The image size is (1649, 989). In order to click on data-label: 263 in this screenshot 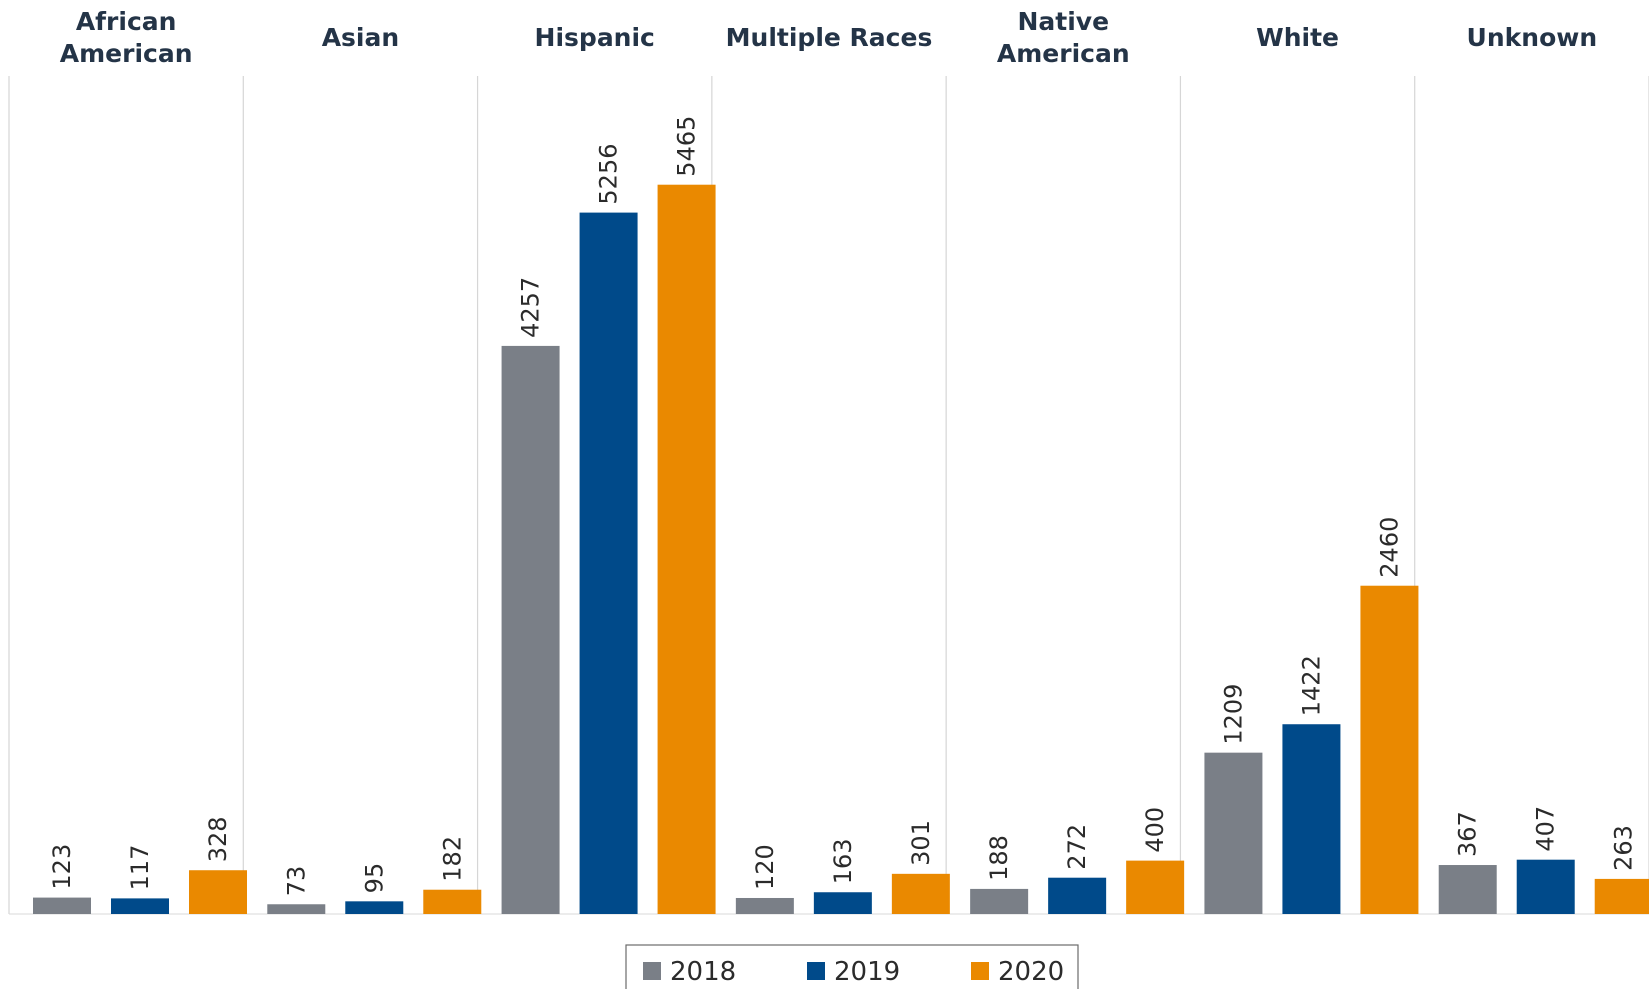, I will do `click(1624, 848)`.